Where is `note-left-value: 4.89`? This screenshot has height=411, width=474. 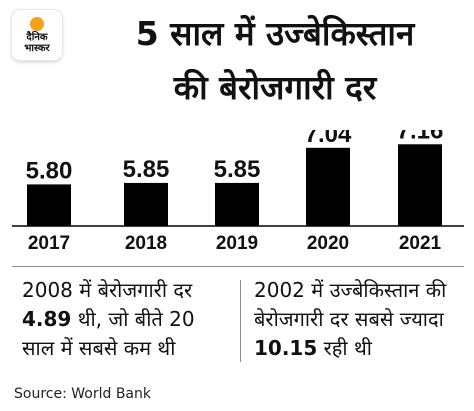
note-left-value: 4.89 is located at coordinates (47, 319).